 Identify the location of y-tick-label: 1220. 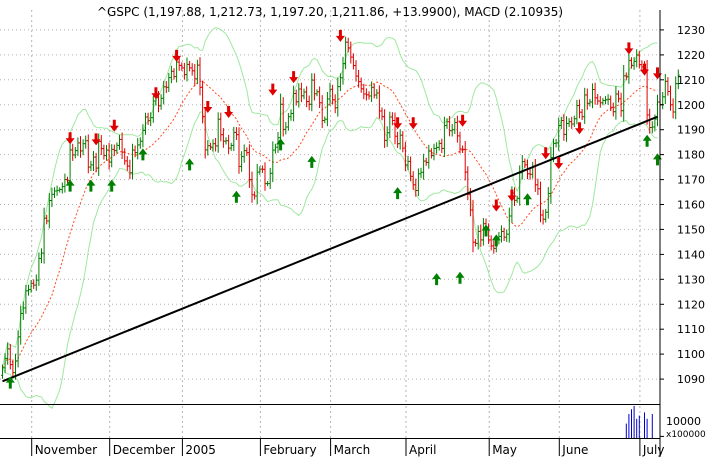
(691, 55).